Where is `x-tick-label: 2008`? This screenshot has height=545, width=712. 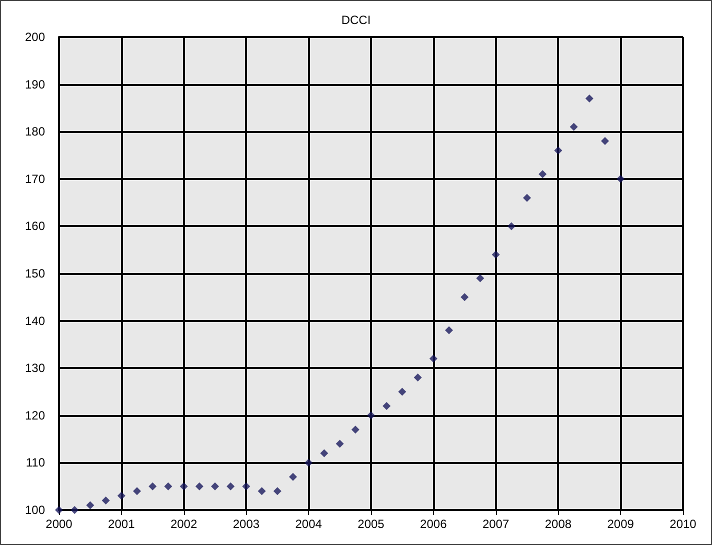
x-tick-label: 2008 is located at coordinates (558, 524).